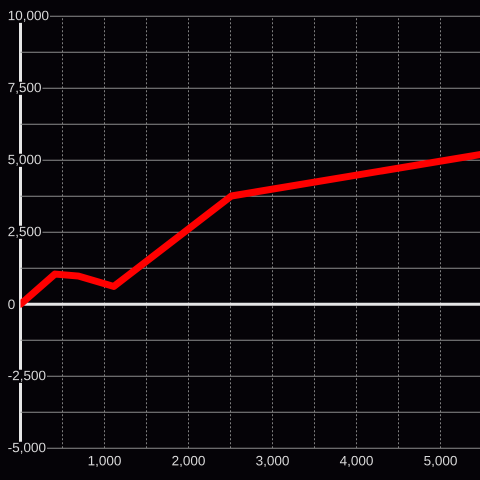  What do you see at coordinates (24, 160) in the screenshot?
I see `y-tick-label: 5,000` at bounding box center [24, 160].